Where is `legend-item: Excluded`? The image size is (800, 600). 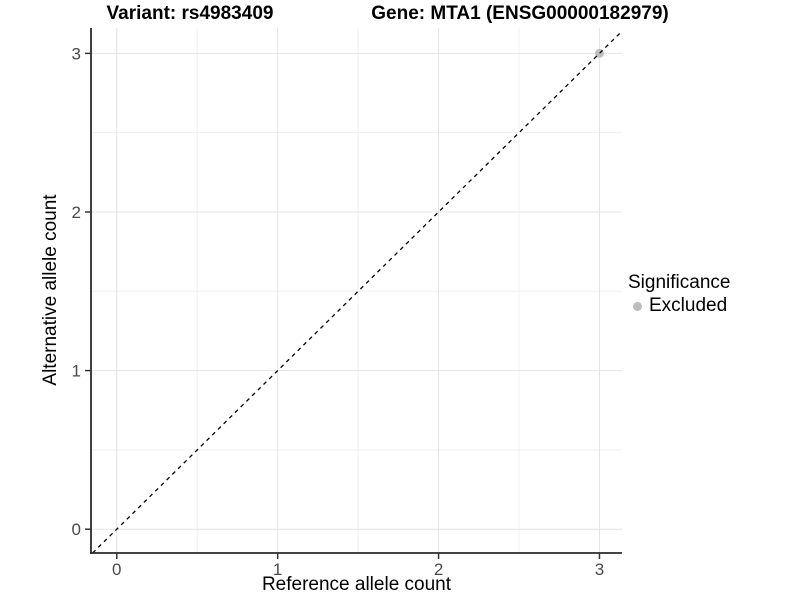
legend-item: Excluded is located at coordinates (679, 306).